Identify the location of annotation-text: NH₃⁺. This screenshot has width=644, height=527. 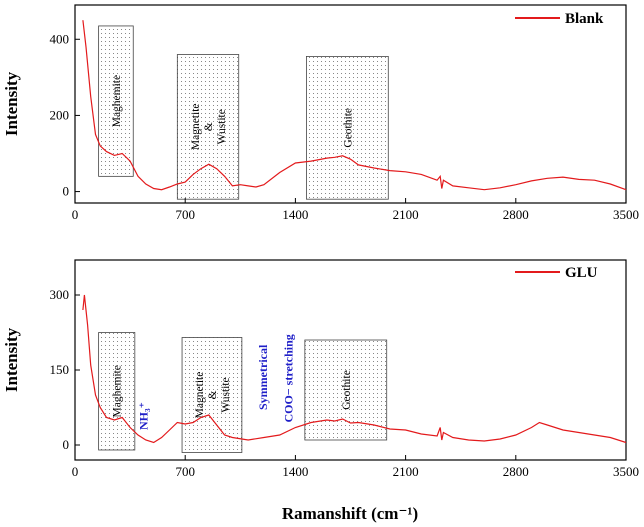
(143, 416).